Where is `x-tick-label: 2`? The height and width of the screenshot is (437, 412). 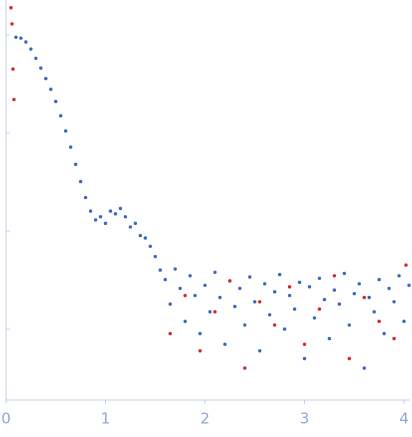
x-tick-label: 2 is located at coordinates (205, 419).